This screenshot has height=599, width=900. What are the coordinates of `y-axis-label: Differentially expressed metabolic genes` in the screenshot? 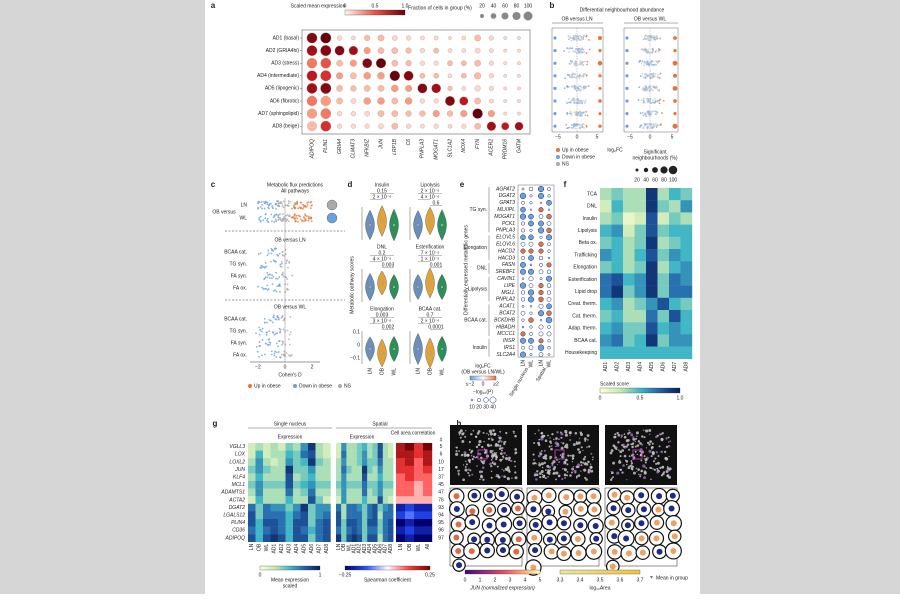 It's located at (466, 270).